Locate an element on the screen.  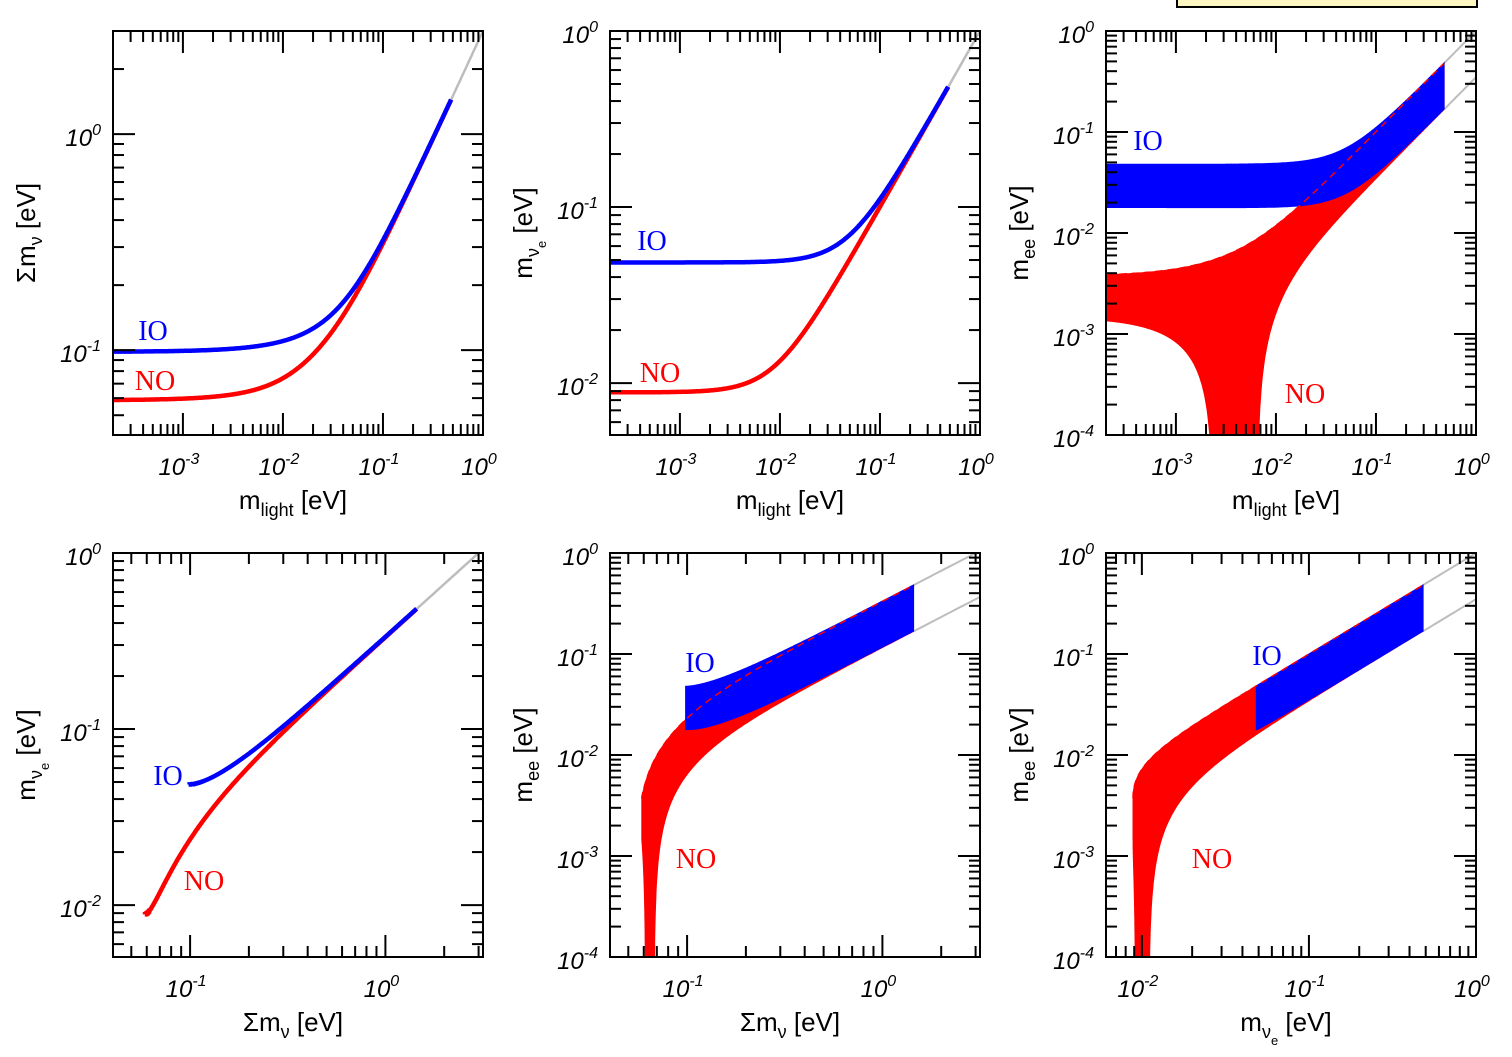
x-tick-label: 10⁰ is located at coordinates (479, 466).